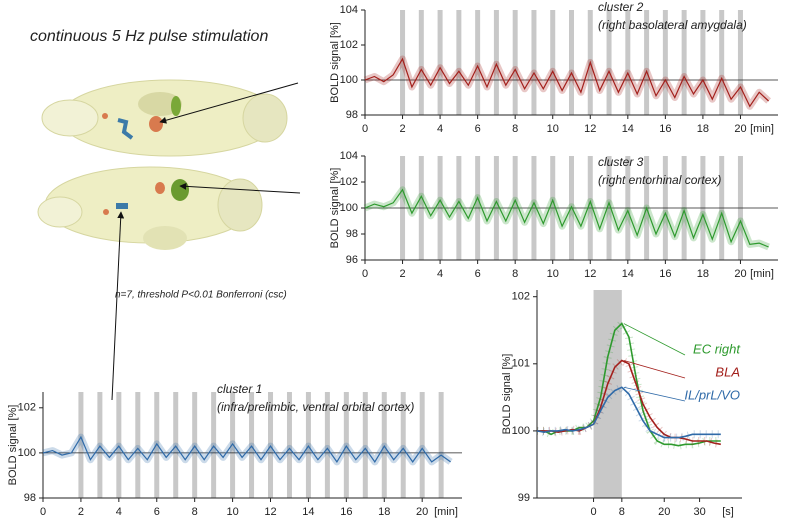 Image resolution: width=788 pixels, height=520 pixels. I want to click on cluster-title: cluster 2, so click(621, 7).